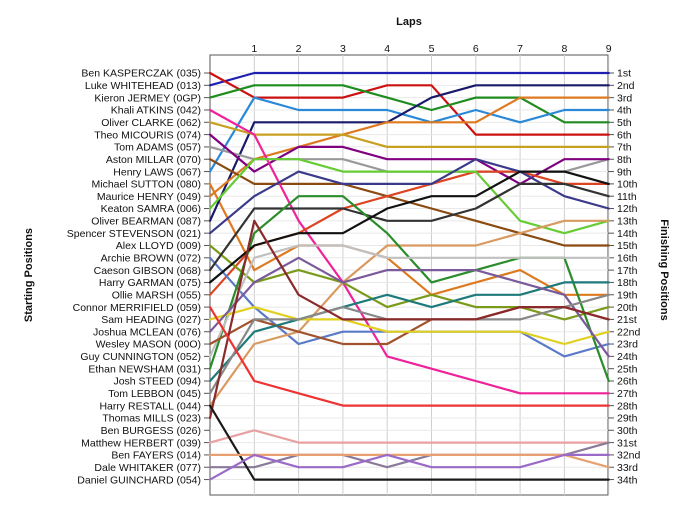 The width and height of the screenshot is (700, 510). Describe the element at coordinates (409, 22) in the screenshot. I see `x-axis-title: Laps` at that location.